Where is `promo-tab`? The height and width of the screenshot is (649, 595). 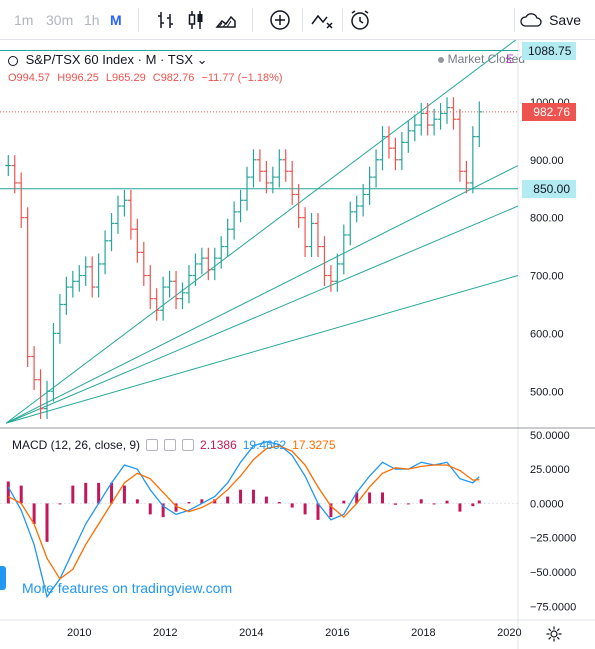 promo-tab is located at coordinates (3, 578).